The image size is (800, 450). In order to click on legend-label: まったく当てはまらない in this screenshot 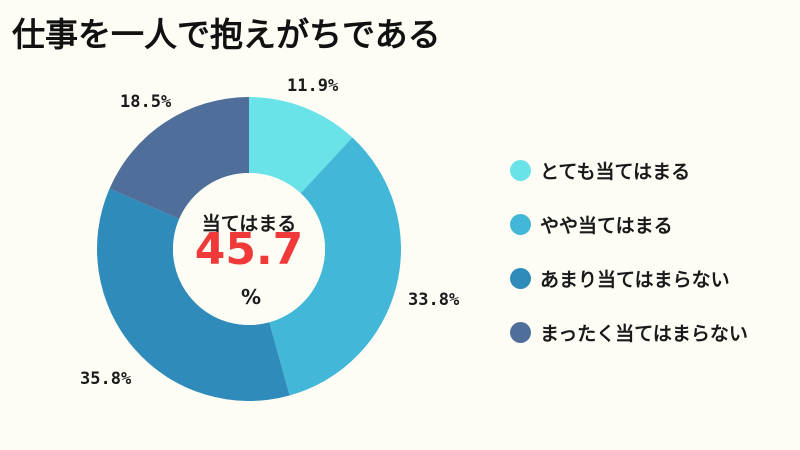, I will do `click(644, 334)`.